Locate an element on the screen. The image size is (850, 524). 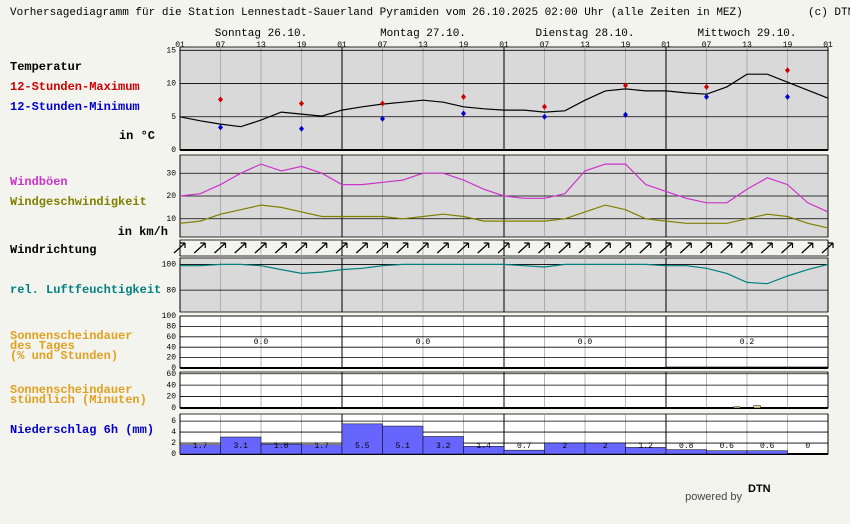
label: stündlich (Minuten) is located at coordinates (78, 400).